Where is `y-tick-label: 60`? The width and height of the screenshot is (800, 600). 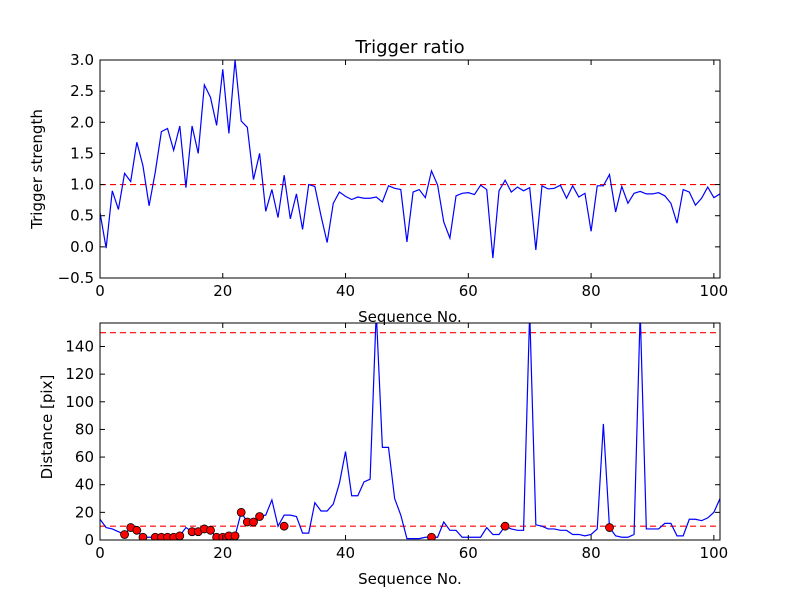 y-tick-label: 60 is located at coordinates (84, 457).